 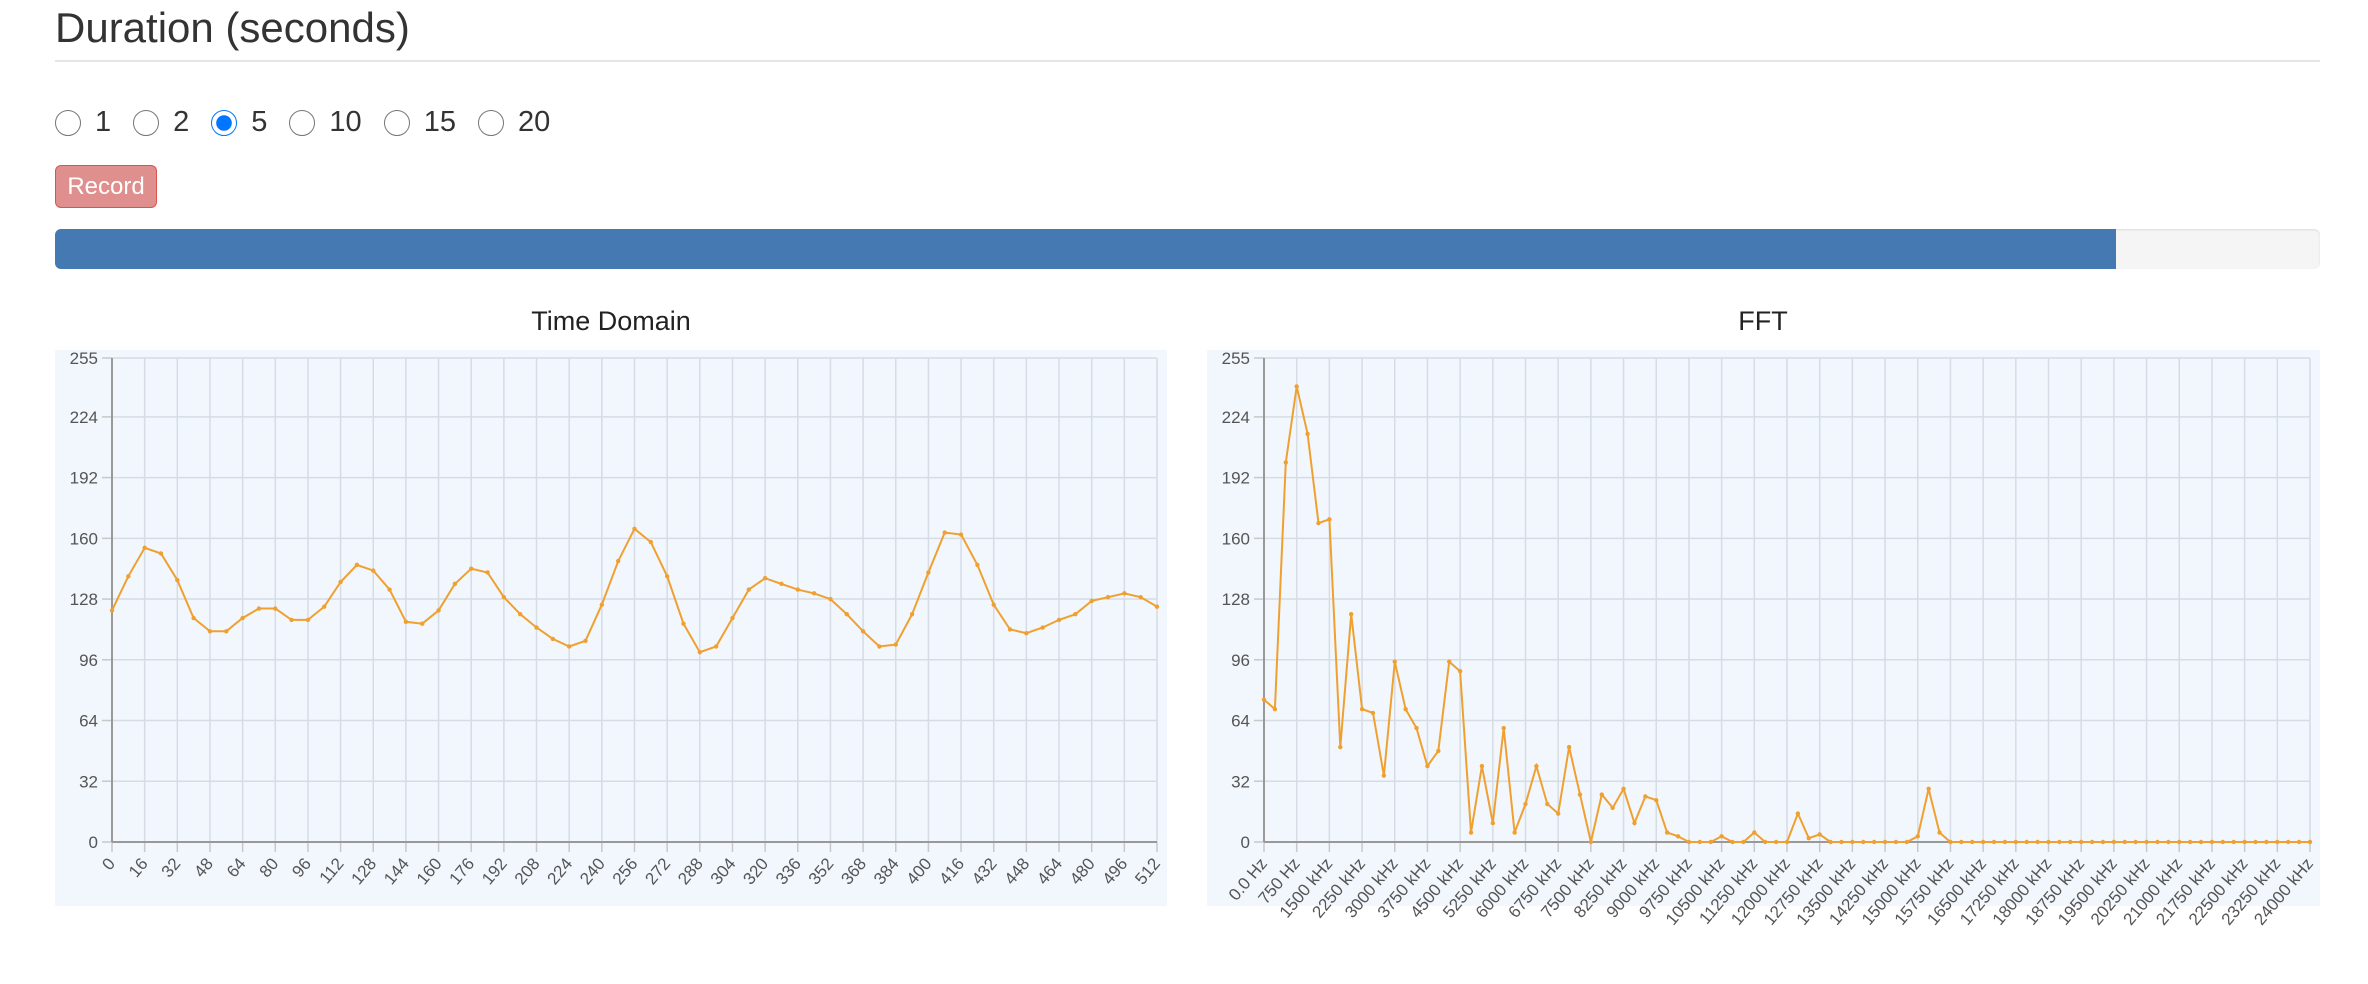 What do you see at coordinates (534, 122) in the screenshot?
I see `option-label: 20` at bounding box center [534, 122].